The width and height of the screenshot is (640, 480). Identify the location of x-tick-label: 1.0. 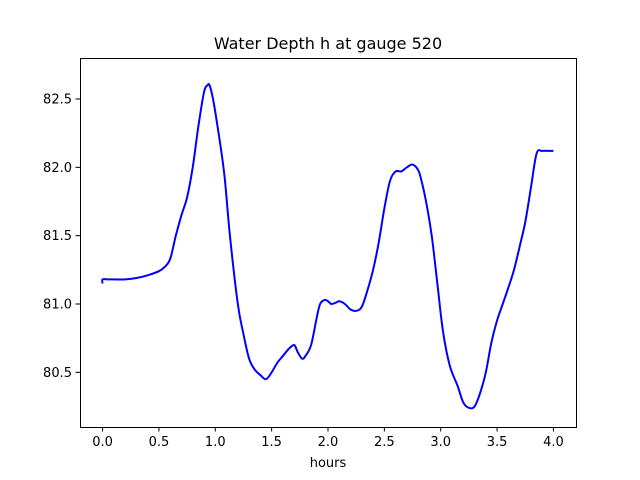
(215, 442).